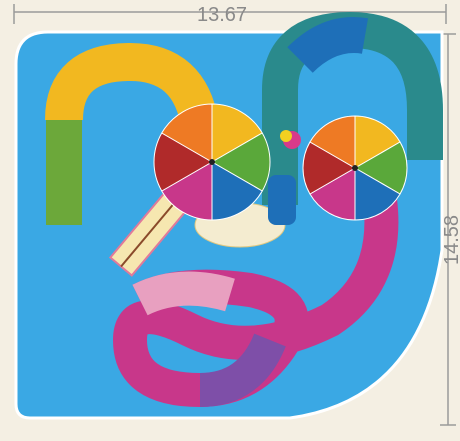  Describe the element at coordinates (242, 370) in the screenshot. I see `slide-purple` at that location.